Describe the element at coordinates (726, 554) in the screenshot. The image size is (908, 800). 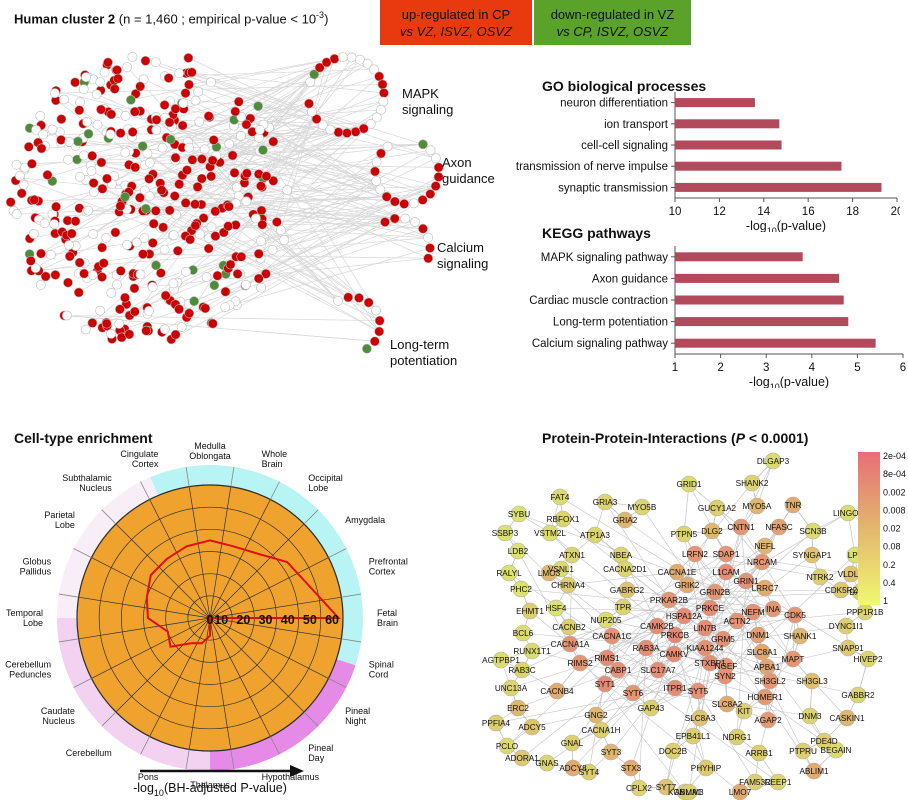
I see `ppi-node-label: SDAP1` at that location.